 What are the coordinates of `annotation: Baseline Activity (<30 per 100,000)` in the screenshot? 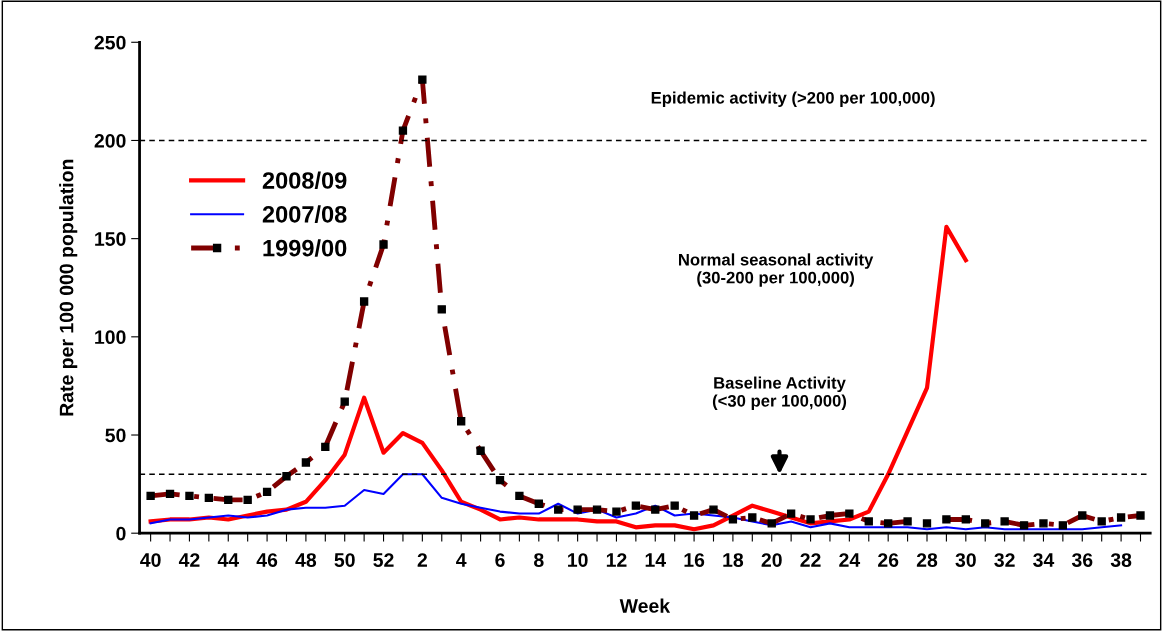 It's located at (779, 393).